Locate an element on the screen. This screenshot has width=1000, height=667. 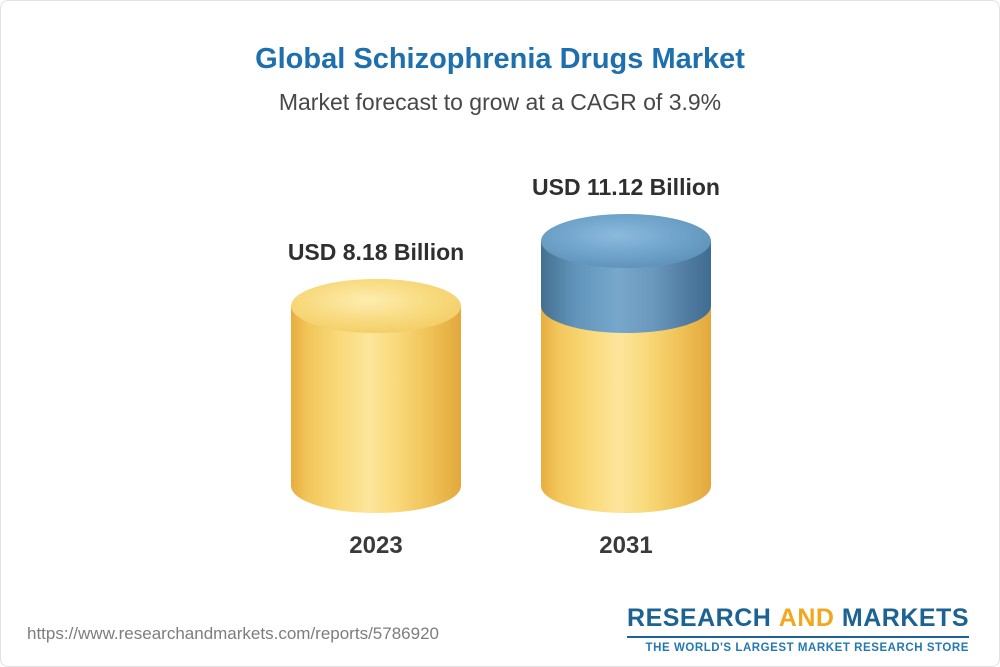
logo-and: AND is located at coordinates (806, 618).